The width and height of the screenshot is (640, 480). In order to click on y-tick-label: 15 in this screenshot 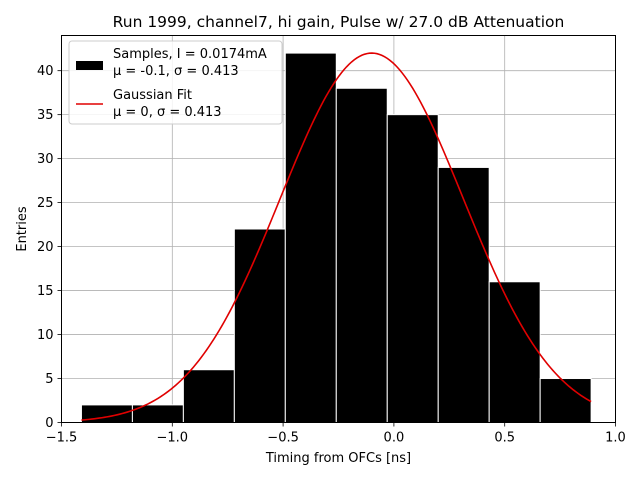, I will do `click(45, 291)`.